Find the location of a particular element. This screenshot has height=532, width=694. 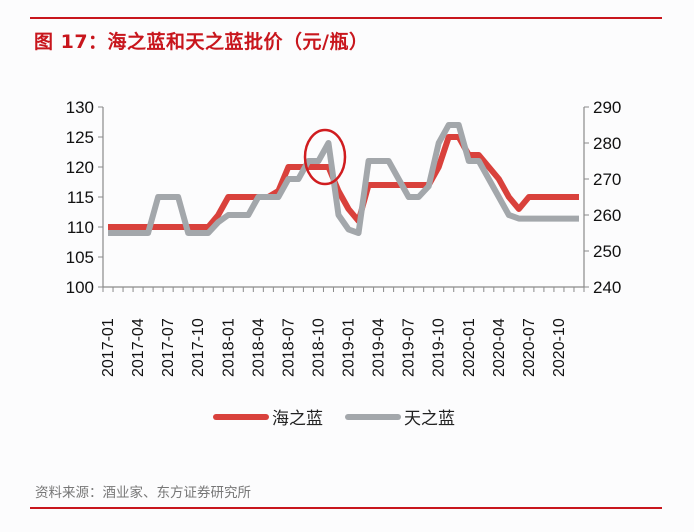

x-tick-label: 2020-10 is located at coordinates (559, 347).